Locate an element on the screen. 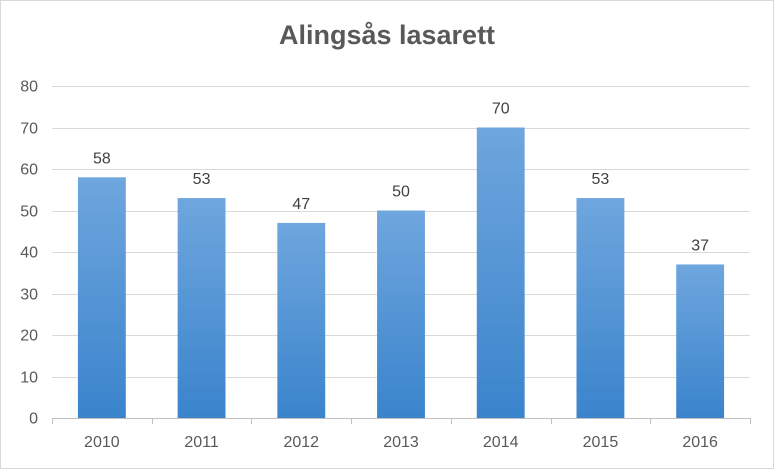 This screenshot has height=469, width=774. bar-2011 is located at coordinates (201, 308).